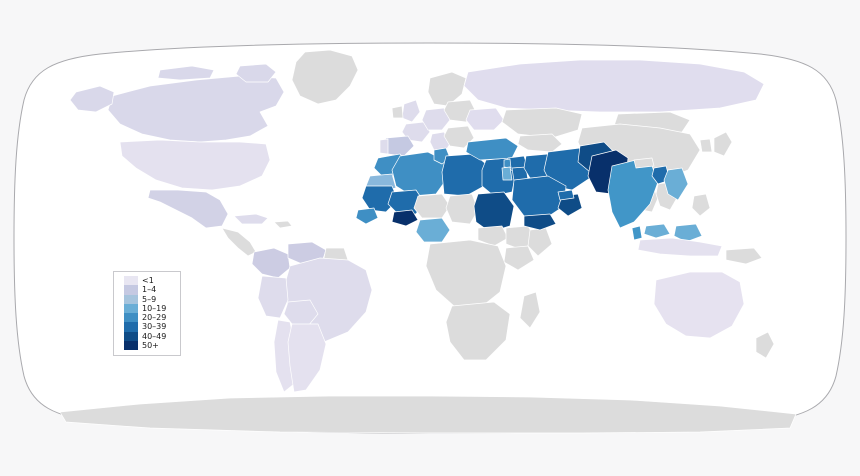 The image size is (860, 476). Describe the element at coordinates (492, 149) in the screenshot. I see `region-turkey` at that location.